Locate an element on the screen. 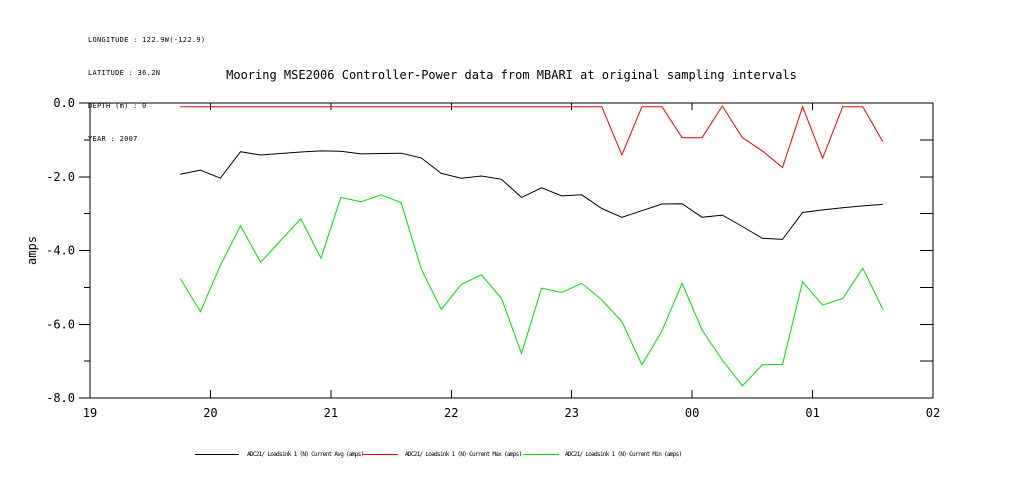 The image size is (1009, 504). x-axis-tick-label: 21 is located at coordinates (331, 413).